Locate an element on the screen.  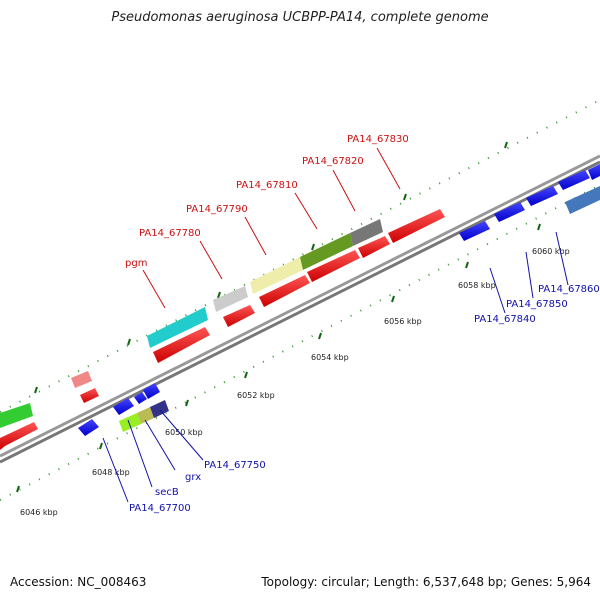
gene-label-PA14_67700: PA14_67700 is located at coordinates (160, 508).